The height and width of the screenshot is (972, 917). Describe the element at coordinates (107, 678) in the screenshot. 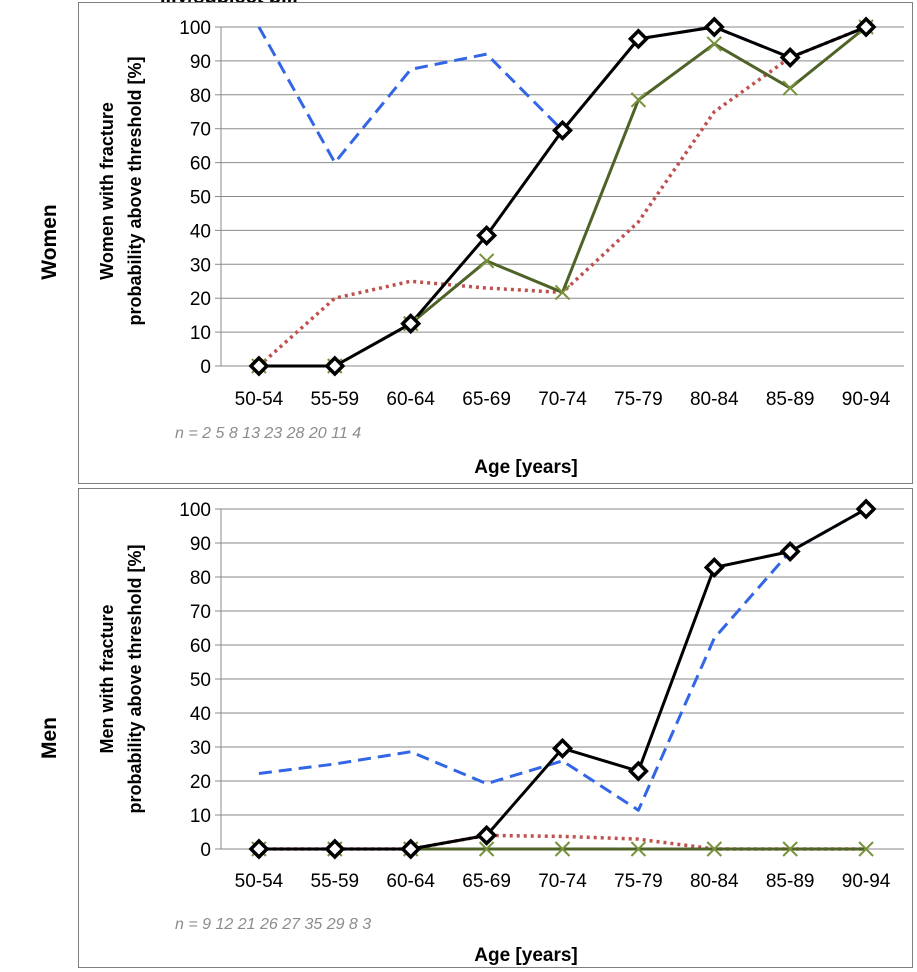

I see `y-axis-label-line-1: Men with fracture` at that location.